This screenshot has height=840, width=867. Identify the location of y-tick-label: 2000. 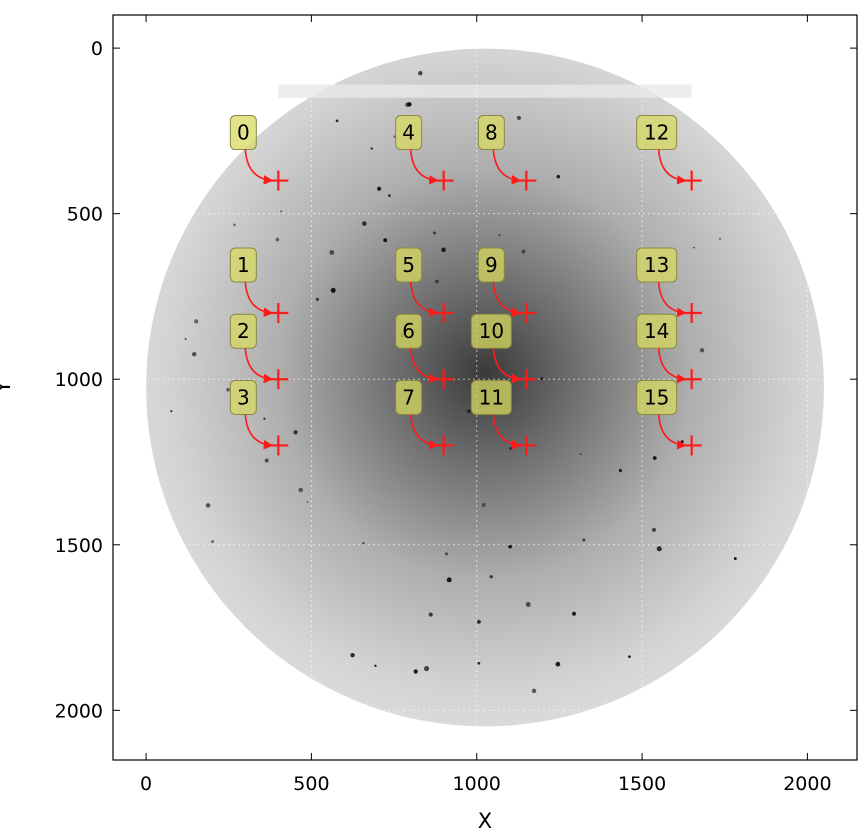
(79, 711).